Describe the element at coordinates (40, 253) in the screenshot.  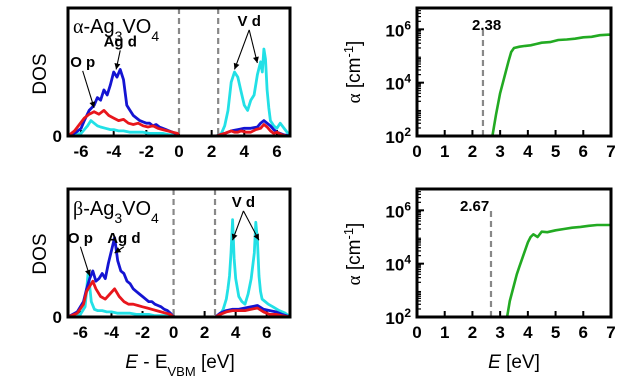
I see `dos-beta-ylabel: DOS` at that location.